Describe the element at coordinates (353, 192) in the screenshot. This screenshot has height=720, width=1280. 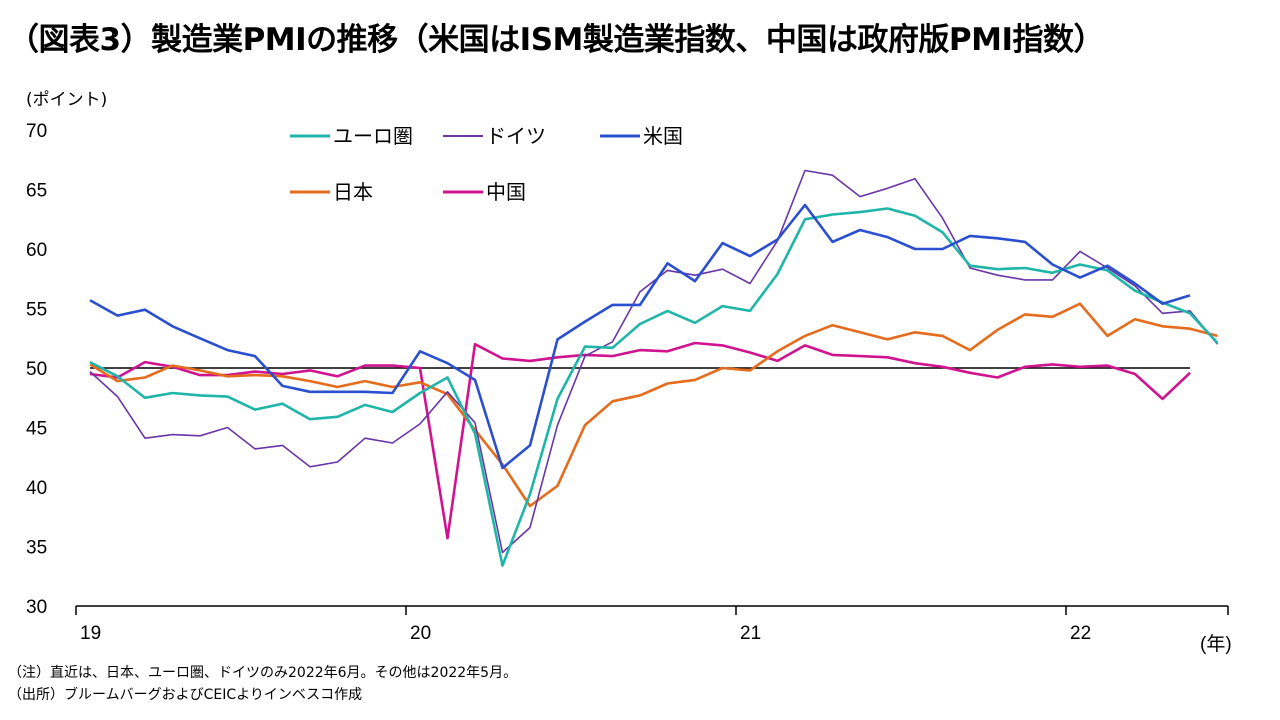
I see `legend-label: 日本` at that location.